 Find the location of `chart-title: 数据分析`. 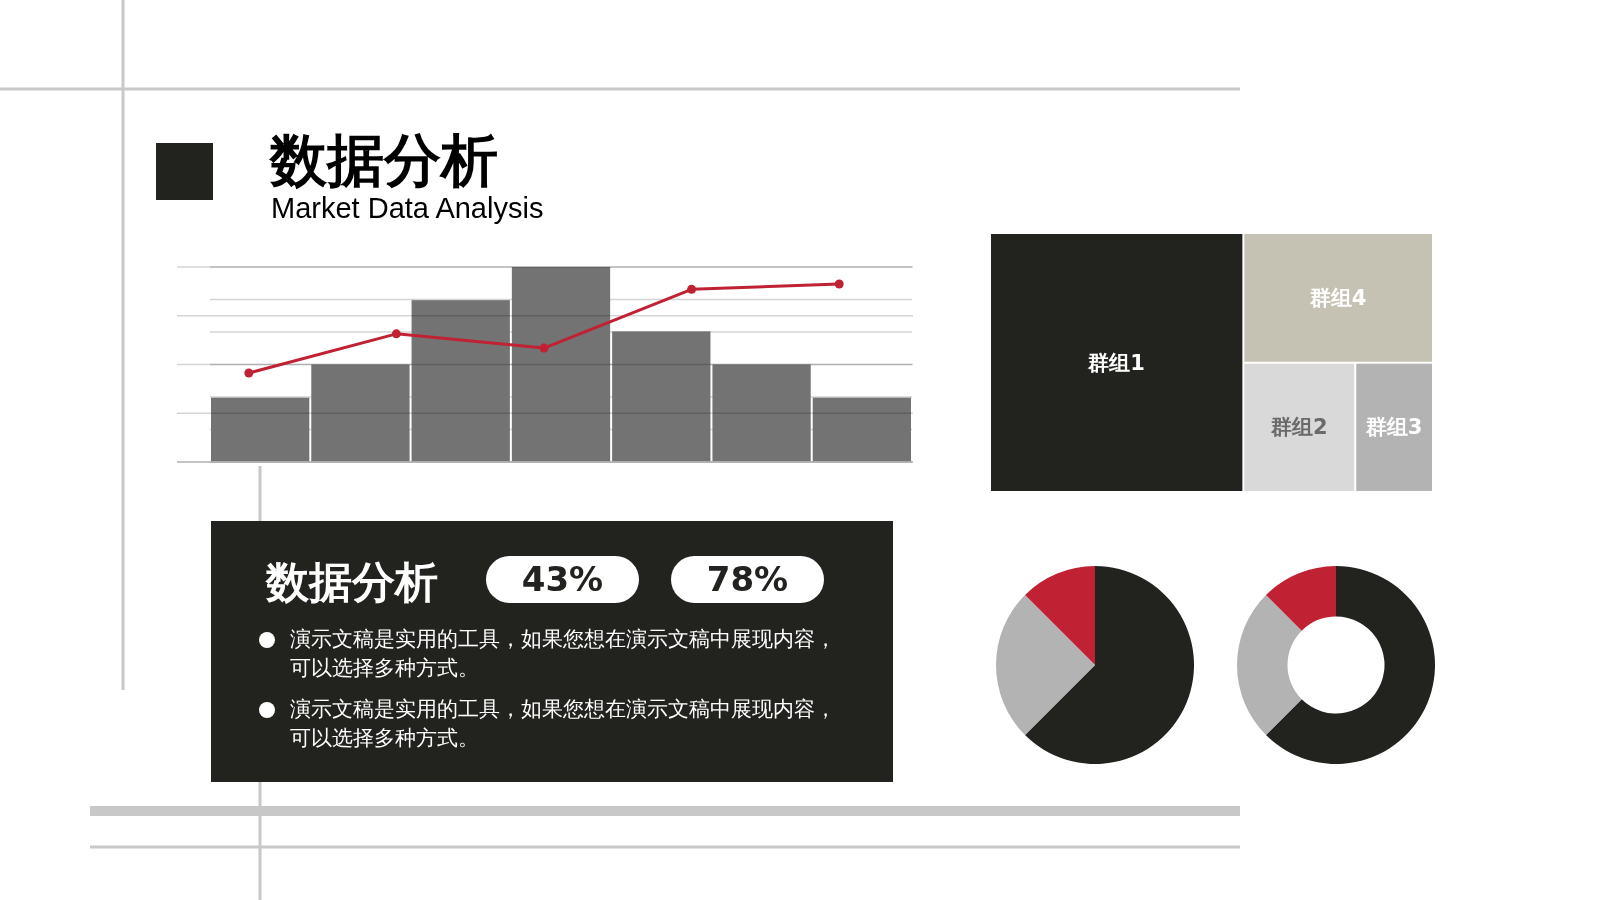

chart-title: 数据分析 is located at coordinates (383, 160).